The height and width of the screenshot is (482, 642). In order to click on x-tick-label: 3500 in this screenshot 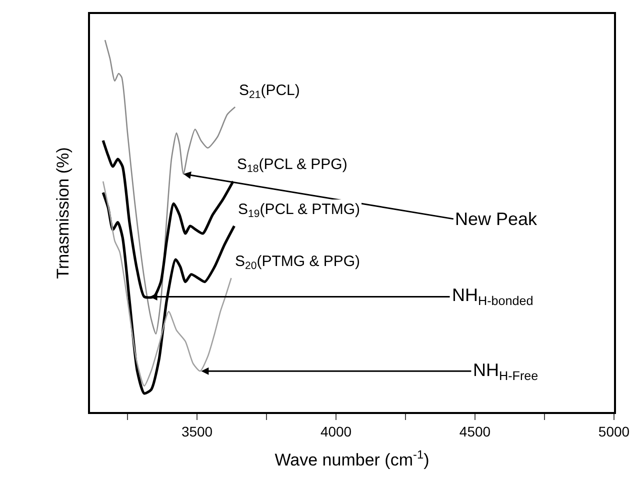, I will do `click(197, 432)`.